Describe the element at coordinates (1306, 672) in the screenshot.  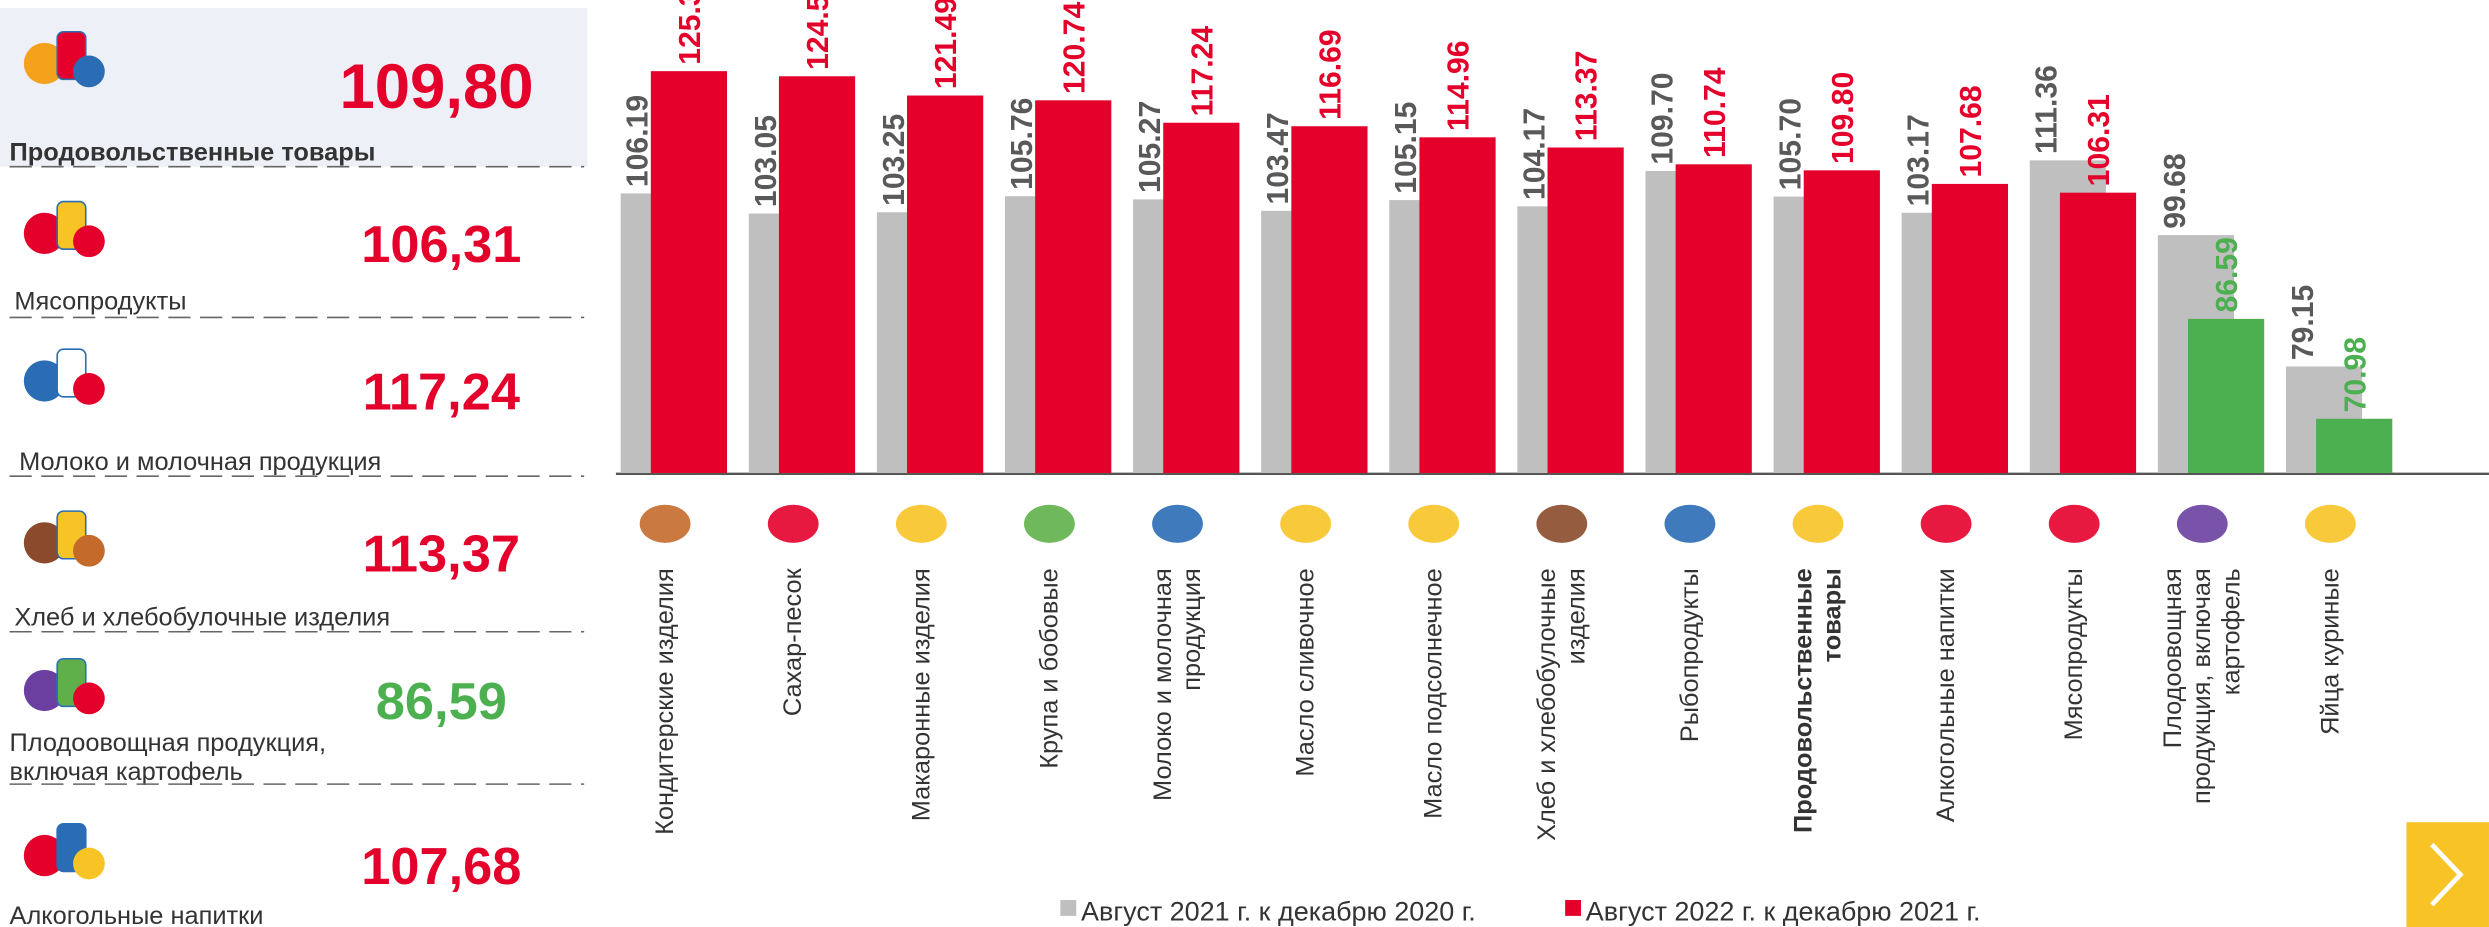
I see `category-label: Масло сливочное` at that location.